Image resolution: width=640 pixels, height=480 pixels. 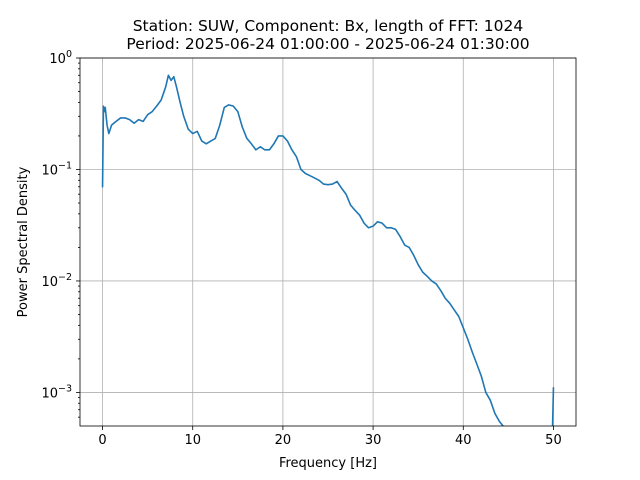 I want to click on y-tick-exponent: −1, so click(x=65, y=165).